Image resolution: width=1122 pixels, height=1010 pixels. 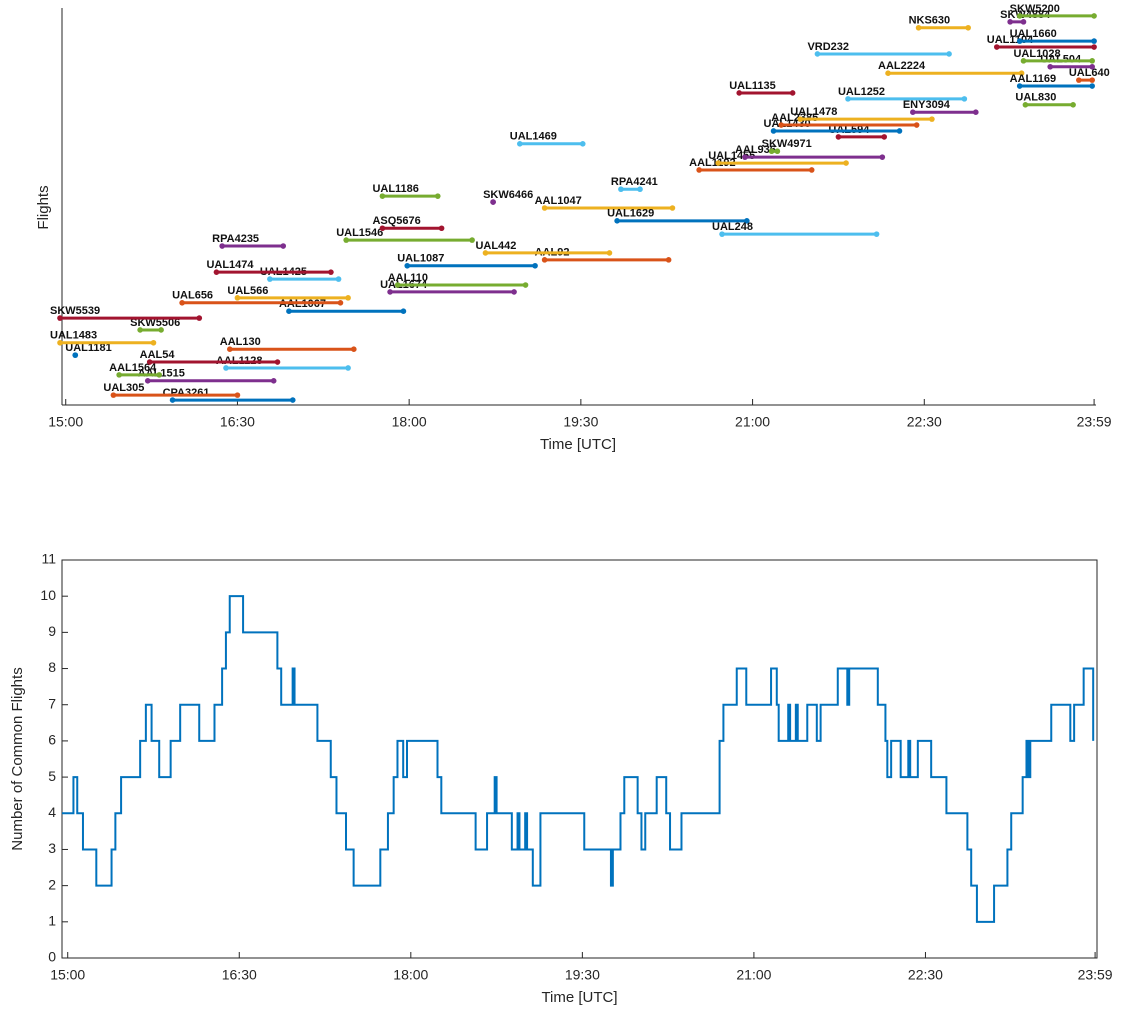 What do you see at coordinates (420, 259) in the screenshot?
I see `flight-label: UAL1087` at bounding box center [420, 259].